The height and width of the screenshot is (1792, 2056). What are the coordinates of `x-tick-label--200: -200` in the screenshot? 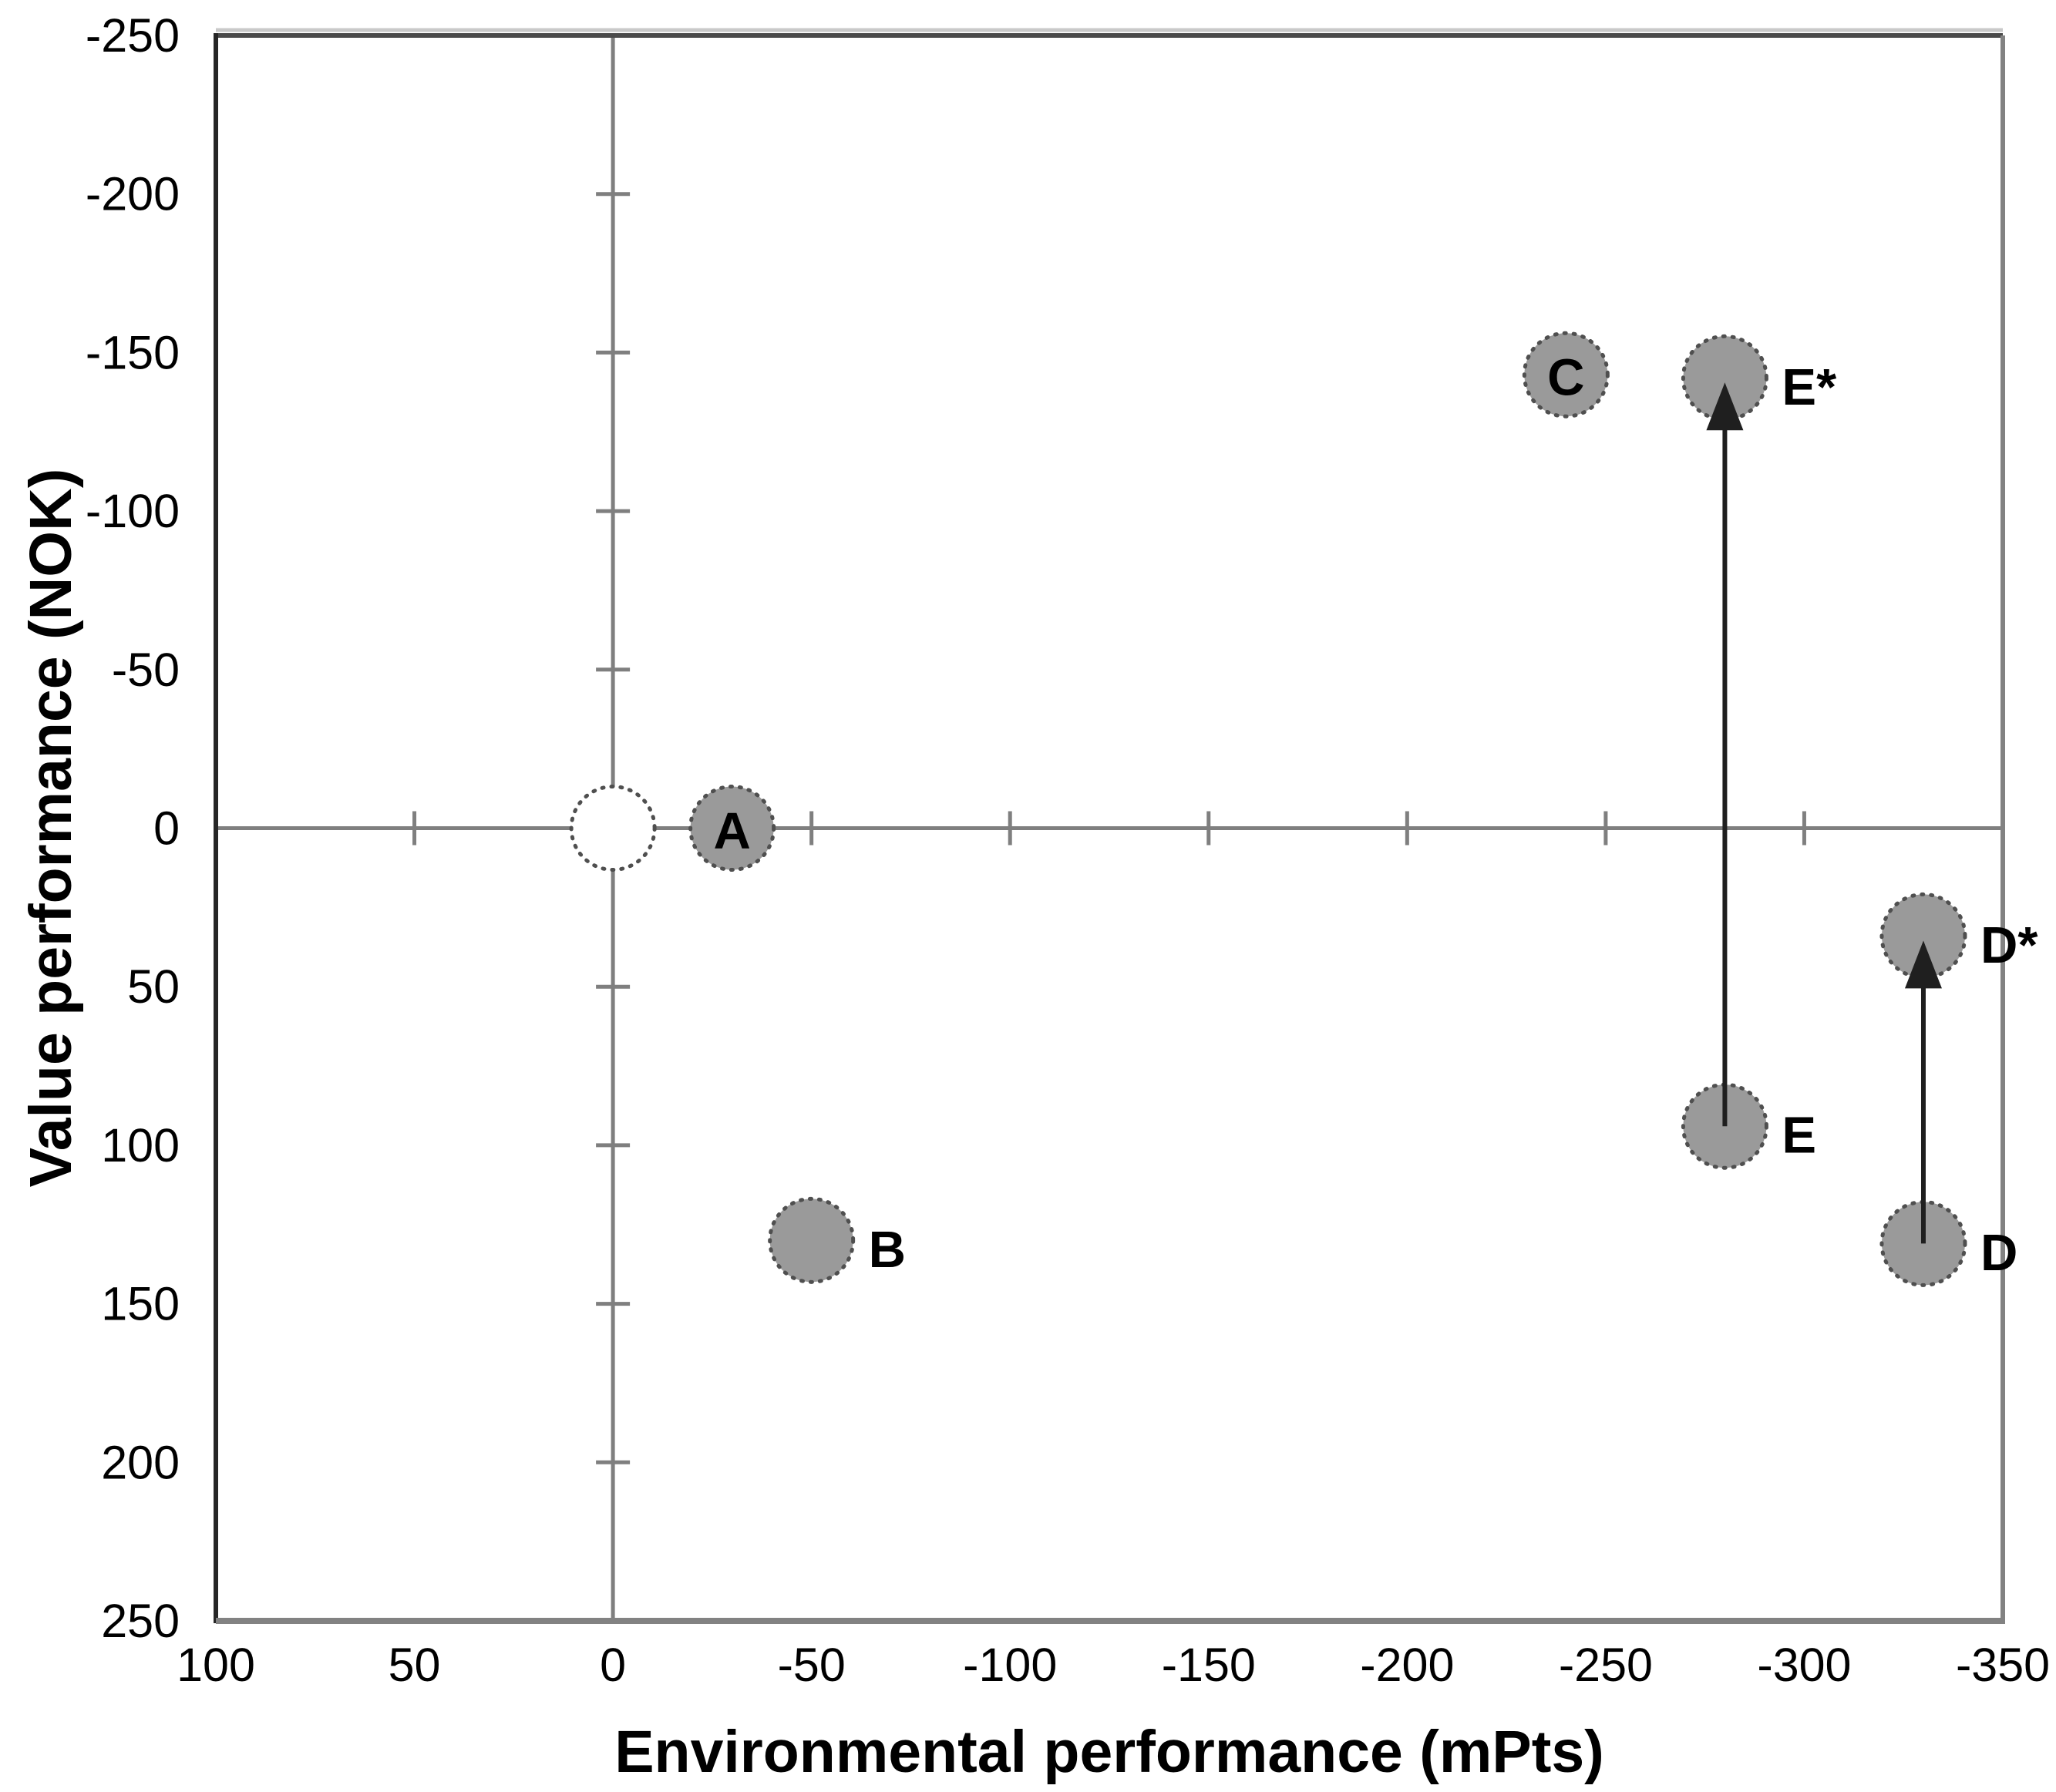 It's located at (1407, 1665).